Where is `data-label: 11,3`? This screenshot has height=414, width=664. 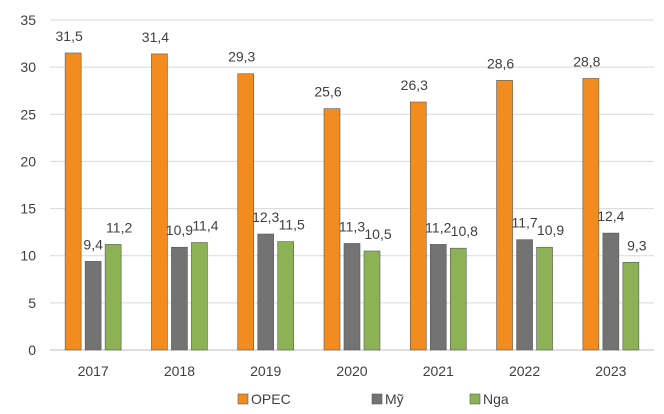 data-label: 11,3 is located at coordinates (352, 226).